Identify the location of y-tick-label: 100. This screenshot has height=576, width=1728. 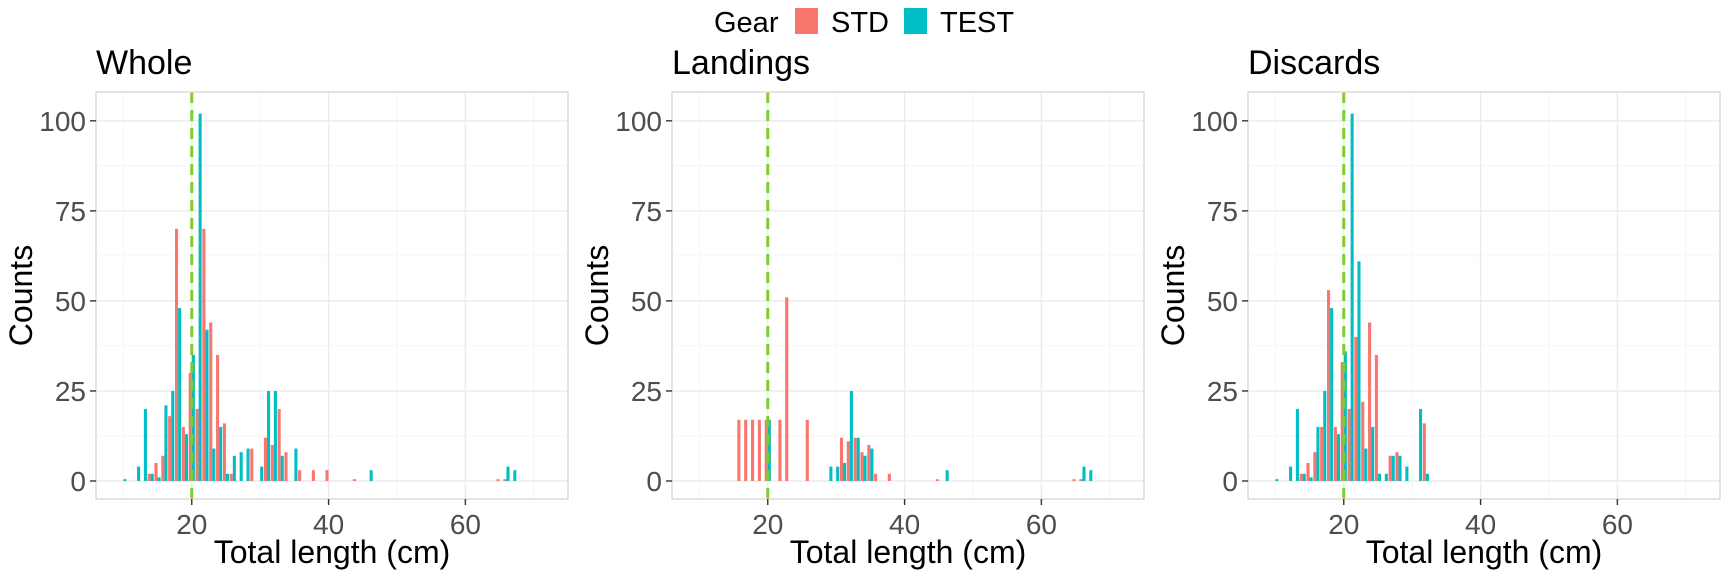
(638, 121).